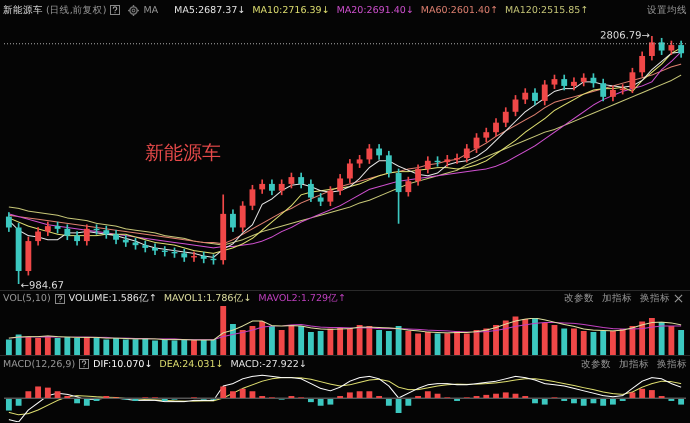 The height and width of the screenshot is (423, 690). What do you see at coordinates (302, 298) in the screenshot?
I see `text: MAVOL2:1.729亿↑` at bounding box center [302, 298].